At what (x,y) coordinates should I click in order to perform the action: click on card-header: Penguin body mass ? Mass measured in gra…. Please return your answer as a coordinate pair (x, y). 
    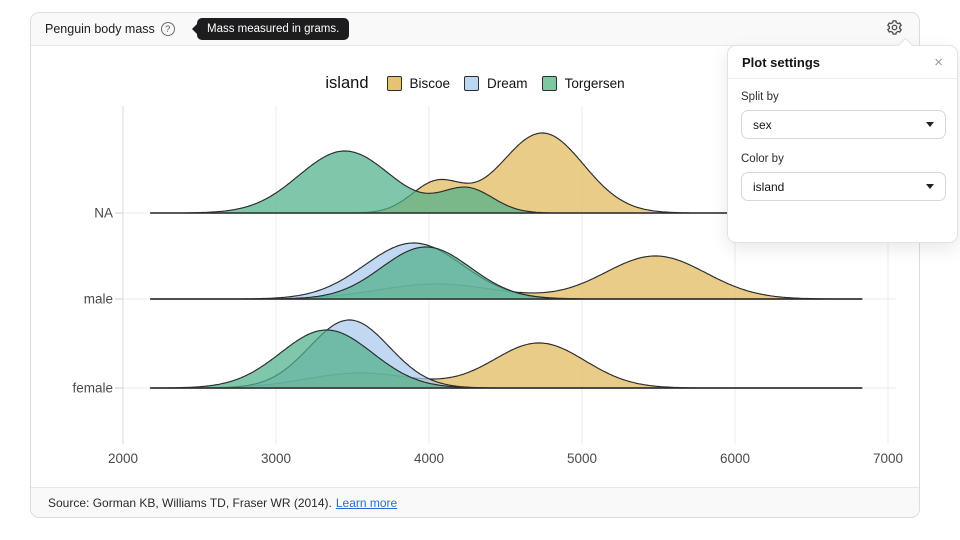
    Looking at the image, I should click on (475, 29).